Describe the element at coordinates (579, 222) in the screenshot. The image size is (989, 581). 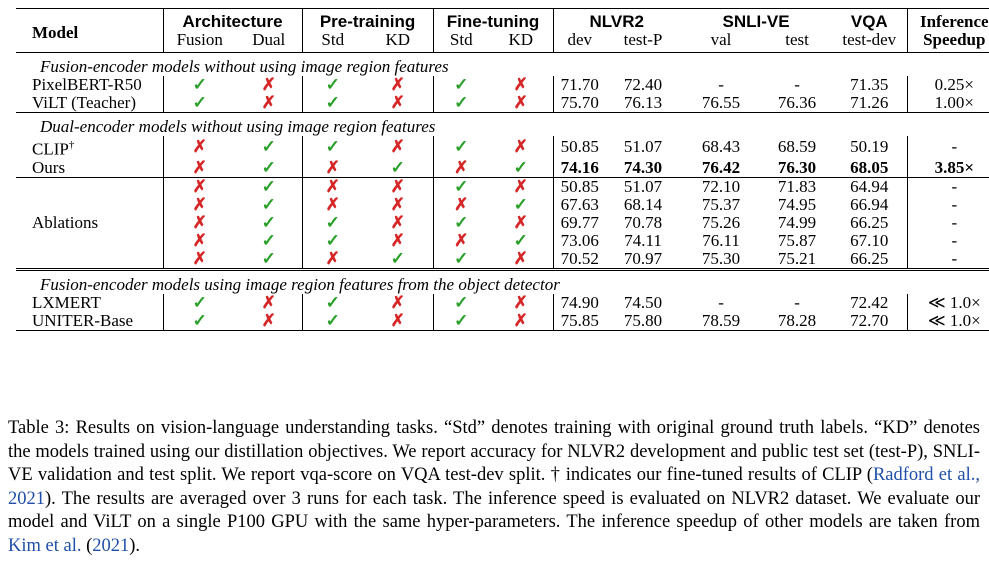
I see `score-cell: 69.77` at that location.